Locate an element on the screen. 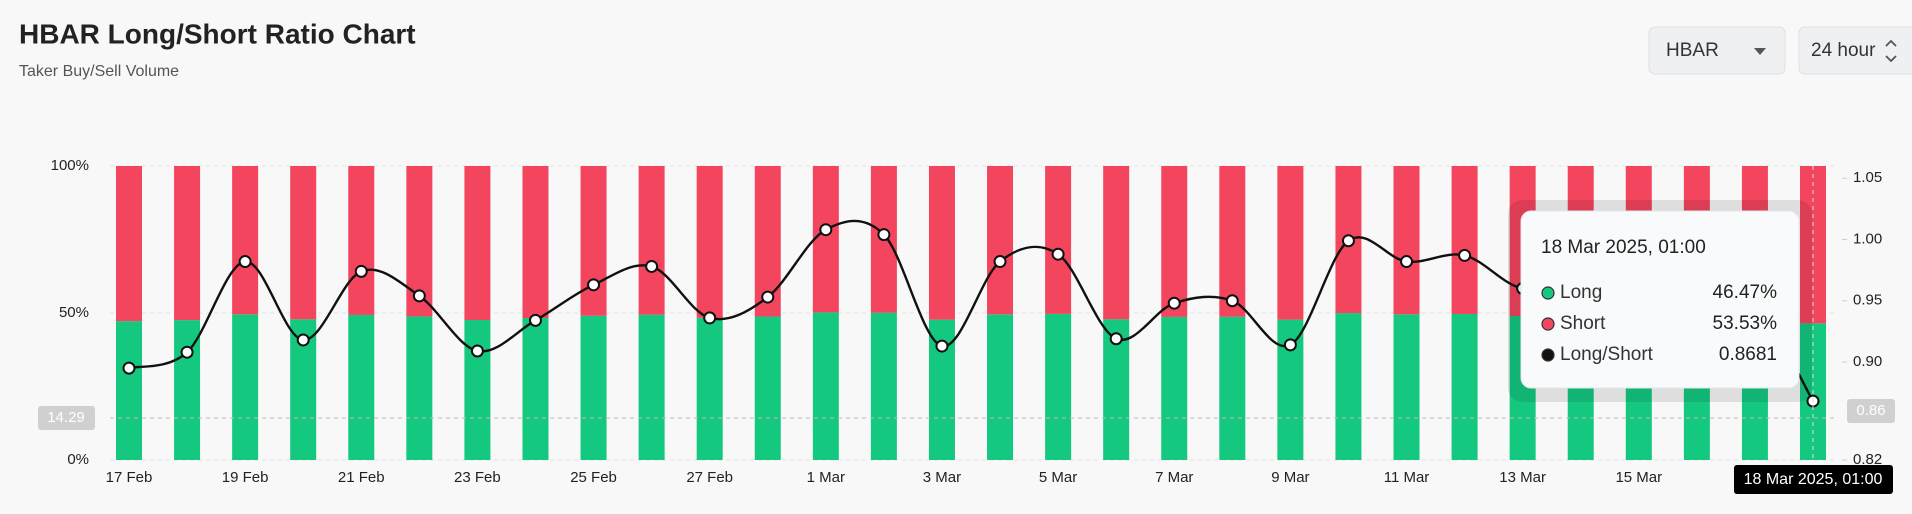 The height and width of the screenshot is (514, 1912). crosshair-y2-label: 0.86 is located at coordinates (1870, 410).